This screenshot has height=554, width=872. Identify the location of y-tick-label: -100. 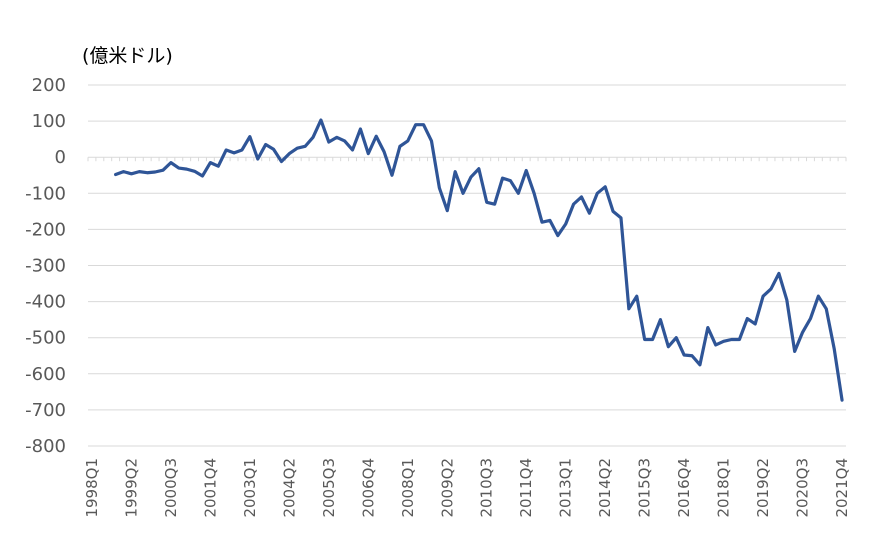
(45, 193).